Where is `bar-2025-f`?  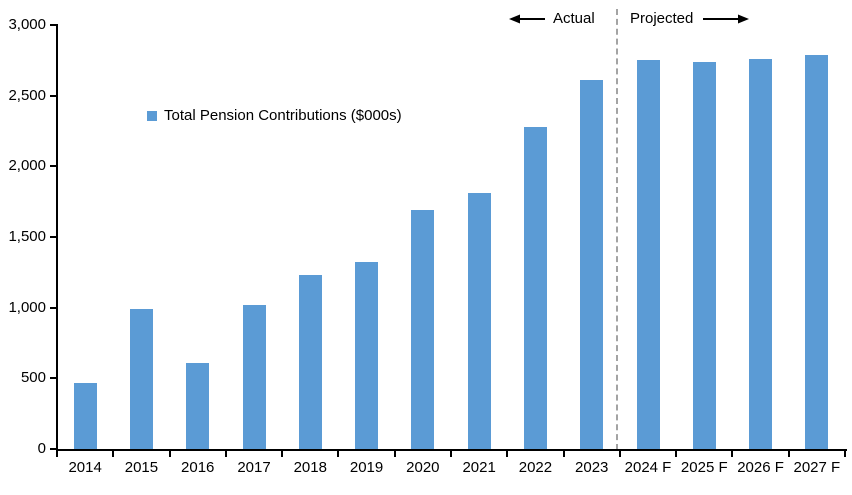 bar-2025-f is located at coordinates (704, 255).